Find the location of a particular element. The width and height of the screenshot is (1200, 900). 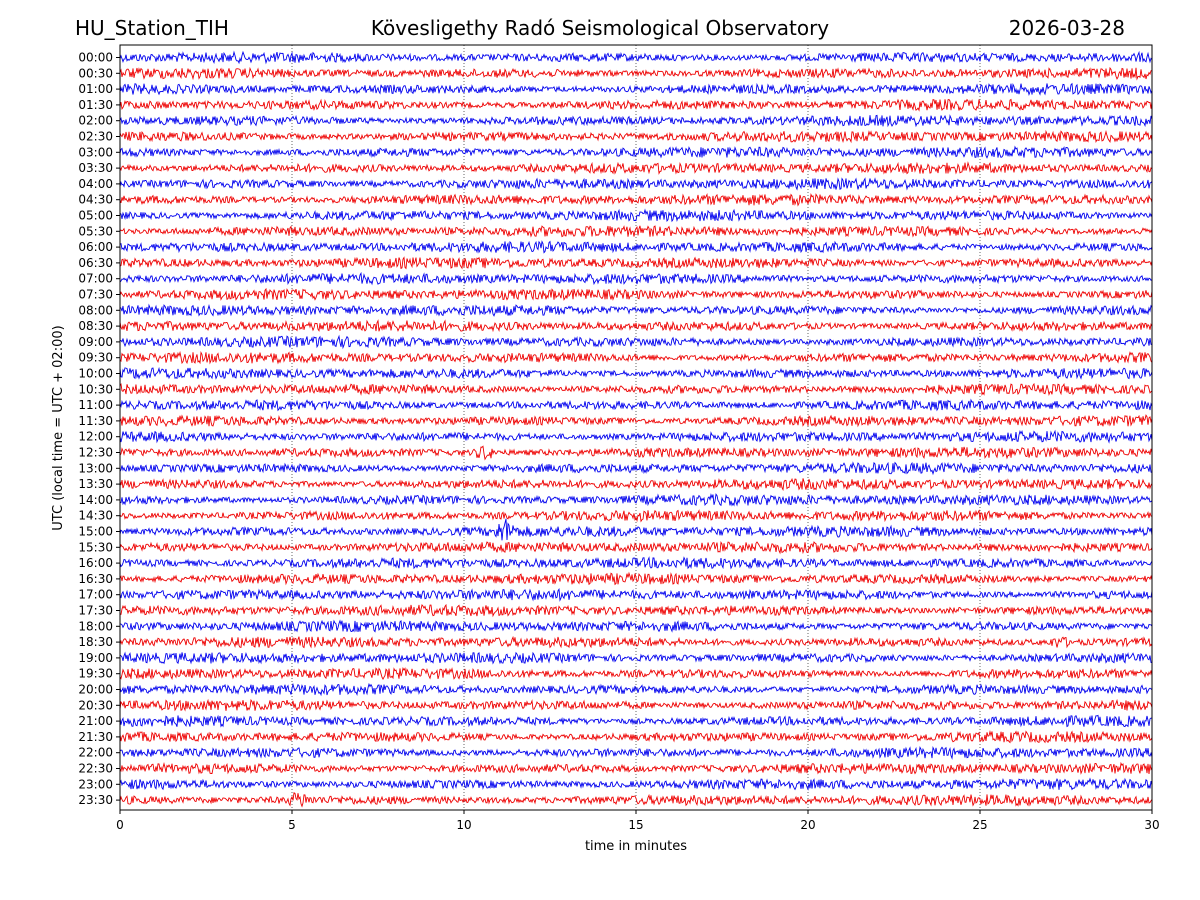

x-tick-label: 20 is located at coordinates (807, 825).